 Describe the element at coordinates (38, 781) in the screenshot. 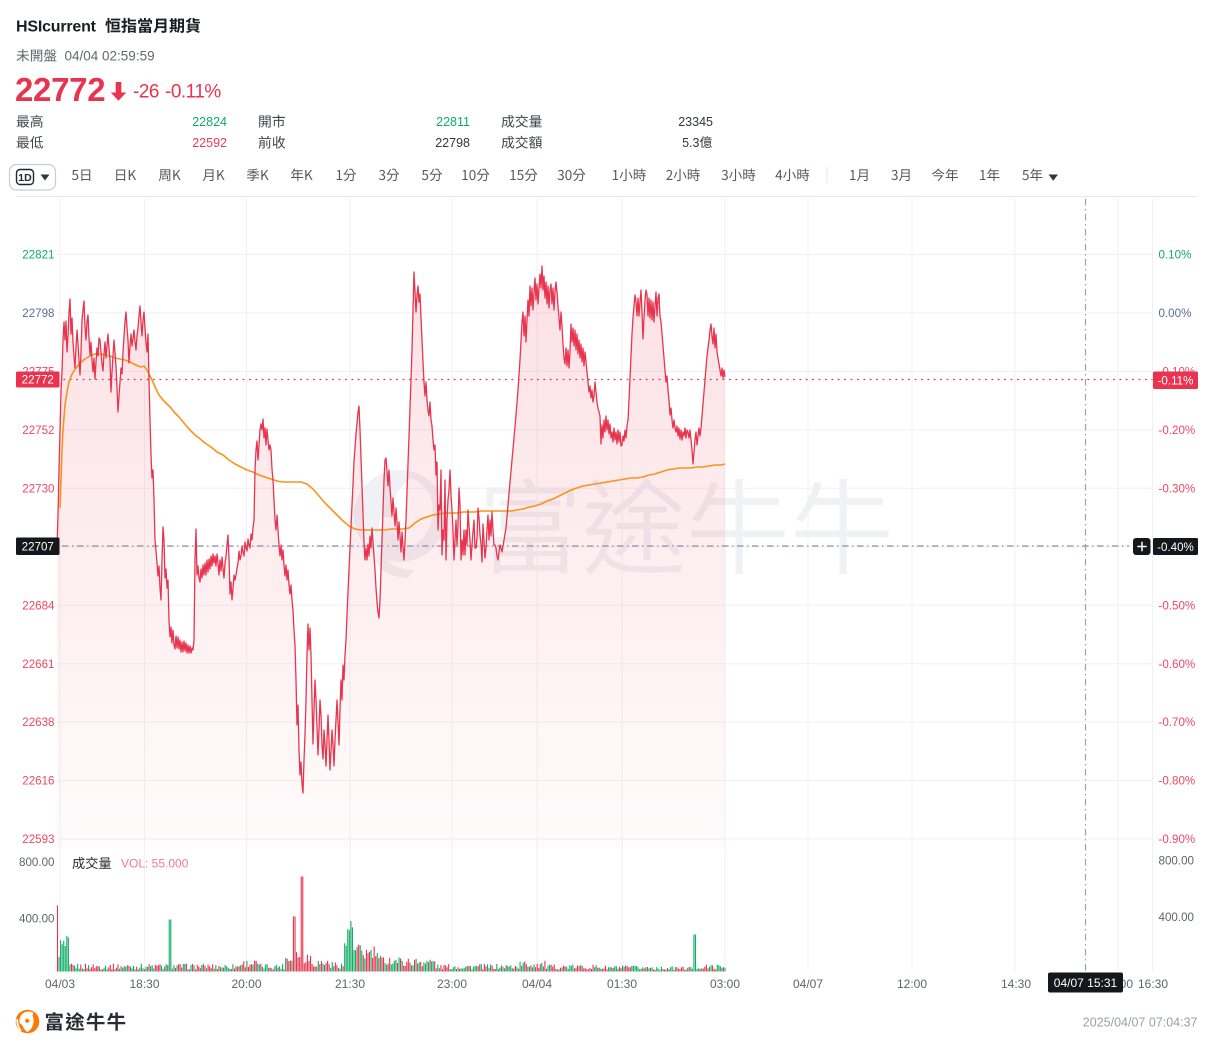

I see `svg-text: 22616` at that location.